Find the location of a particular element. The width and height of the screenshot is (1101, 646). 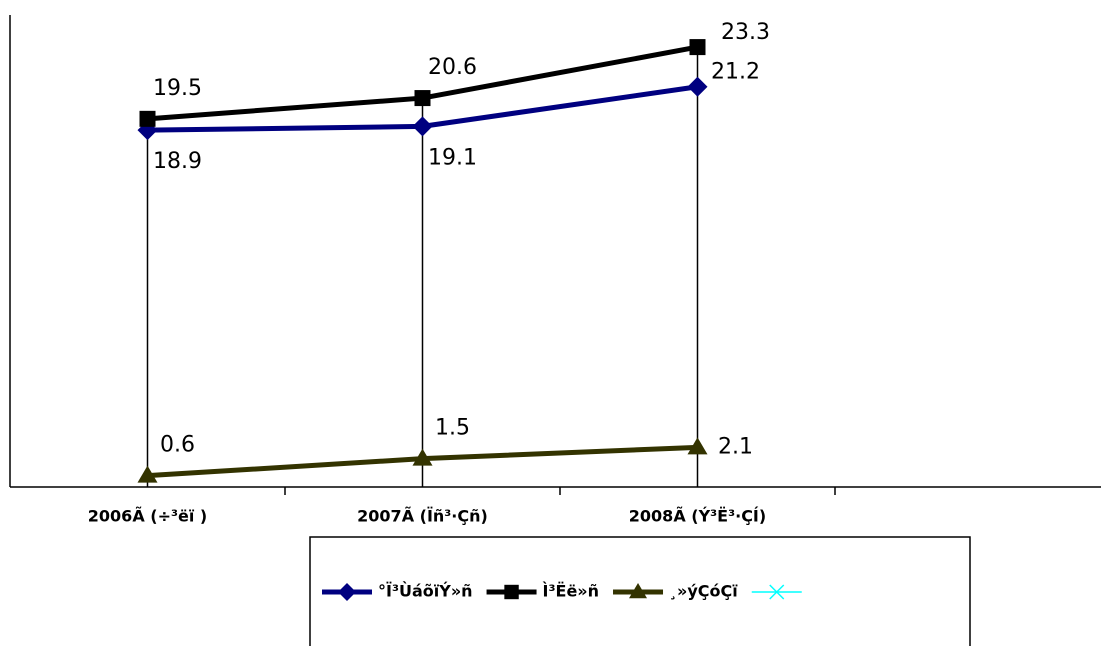

data-label: 19.1 is located at coordinates (452, 157).